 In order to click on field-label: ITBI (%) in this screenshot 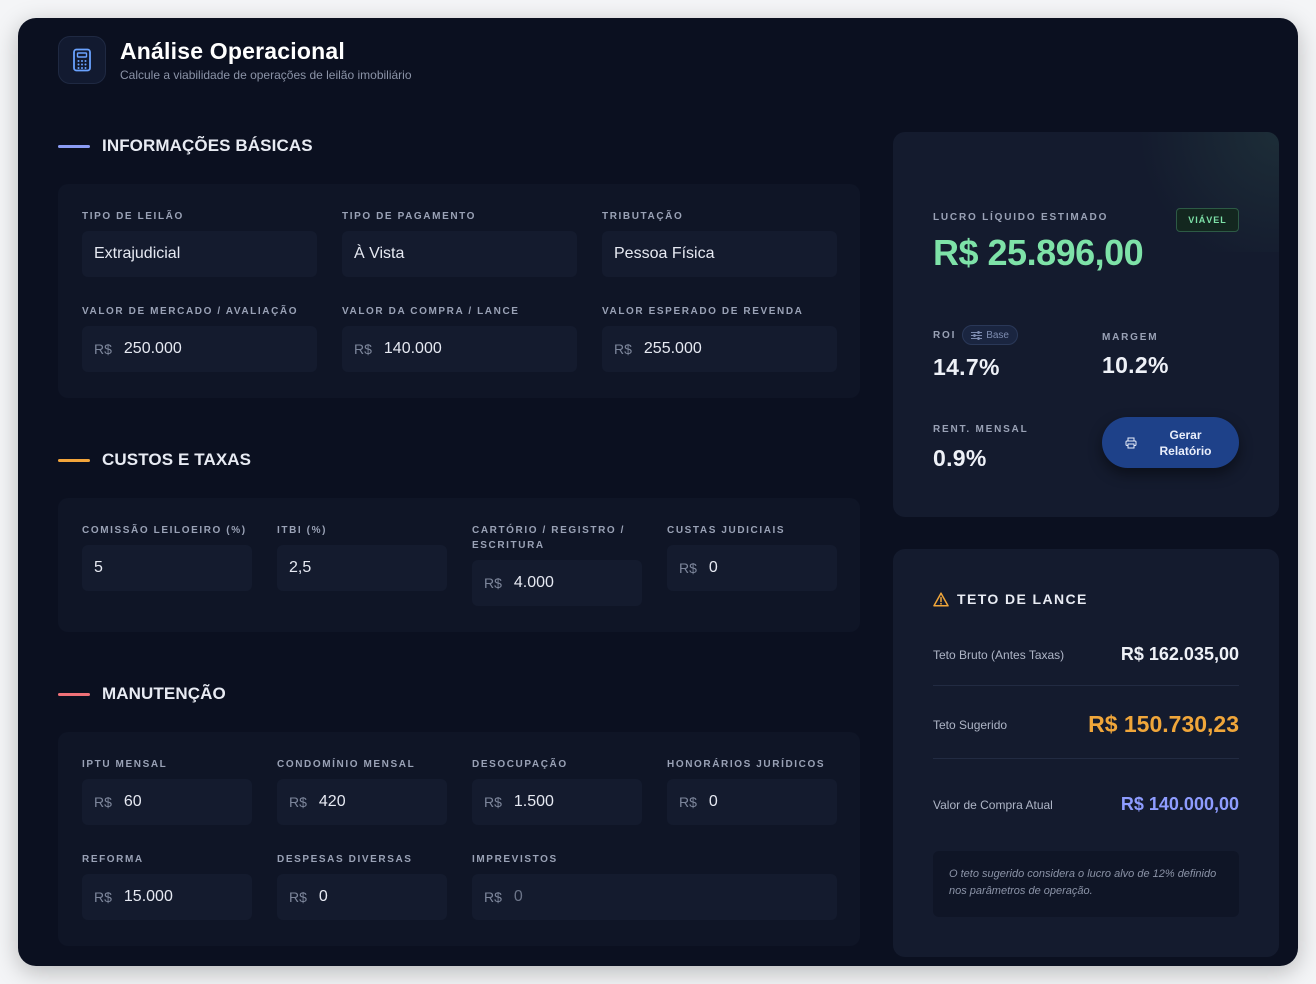, I will do `click(302, 530)`.